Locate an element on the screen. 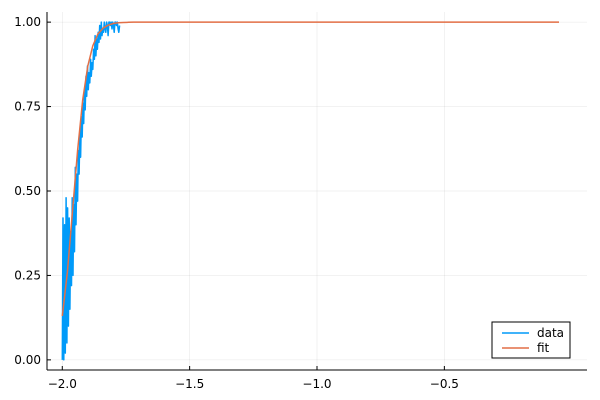 Image resolution: width=600 pixels, height=400 pixels. y-axis-ticks: 0.00 0.25 0.50 0.75 1.00 is located at coordinates (32, 191).